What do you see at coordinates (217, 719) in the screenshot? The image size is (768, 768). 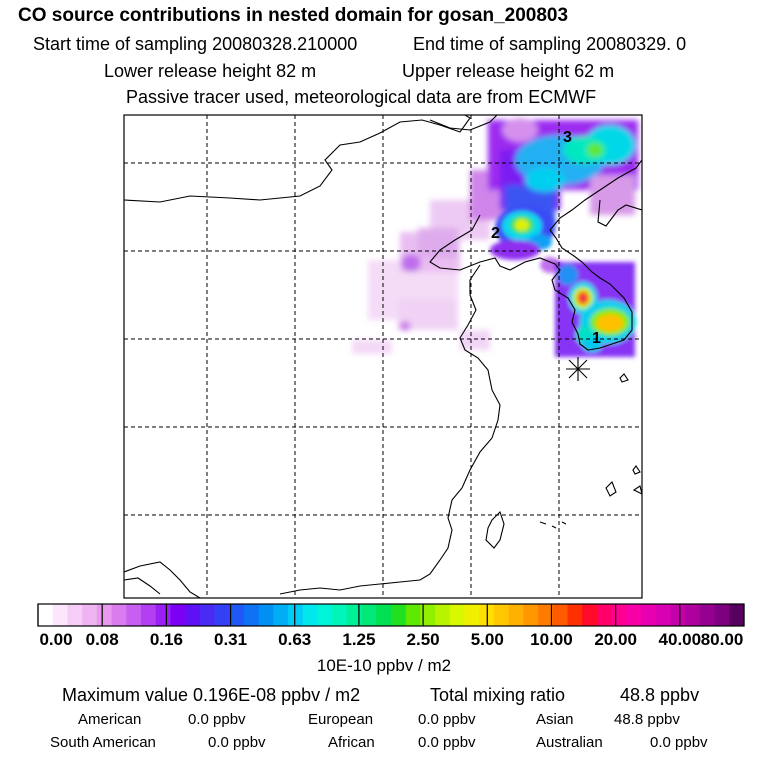 I see `region-american-value: 0.0 ppbv` at bounding box center [217, 719].